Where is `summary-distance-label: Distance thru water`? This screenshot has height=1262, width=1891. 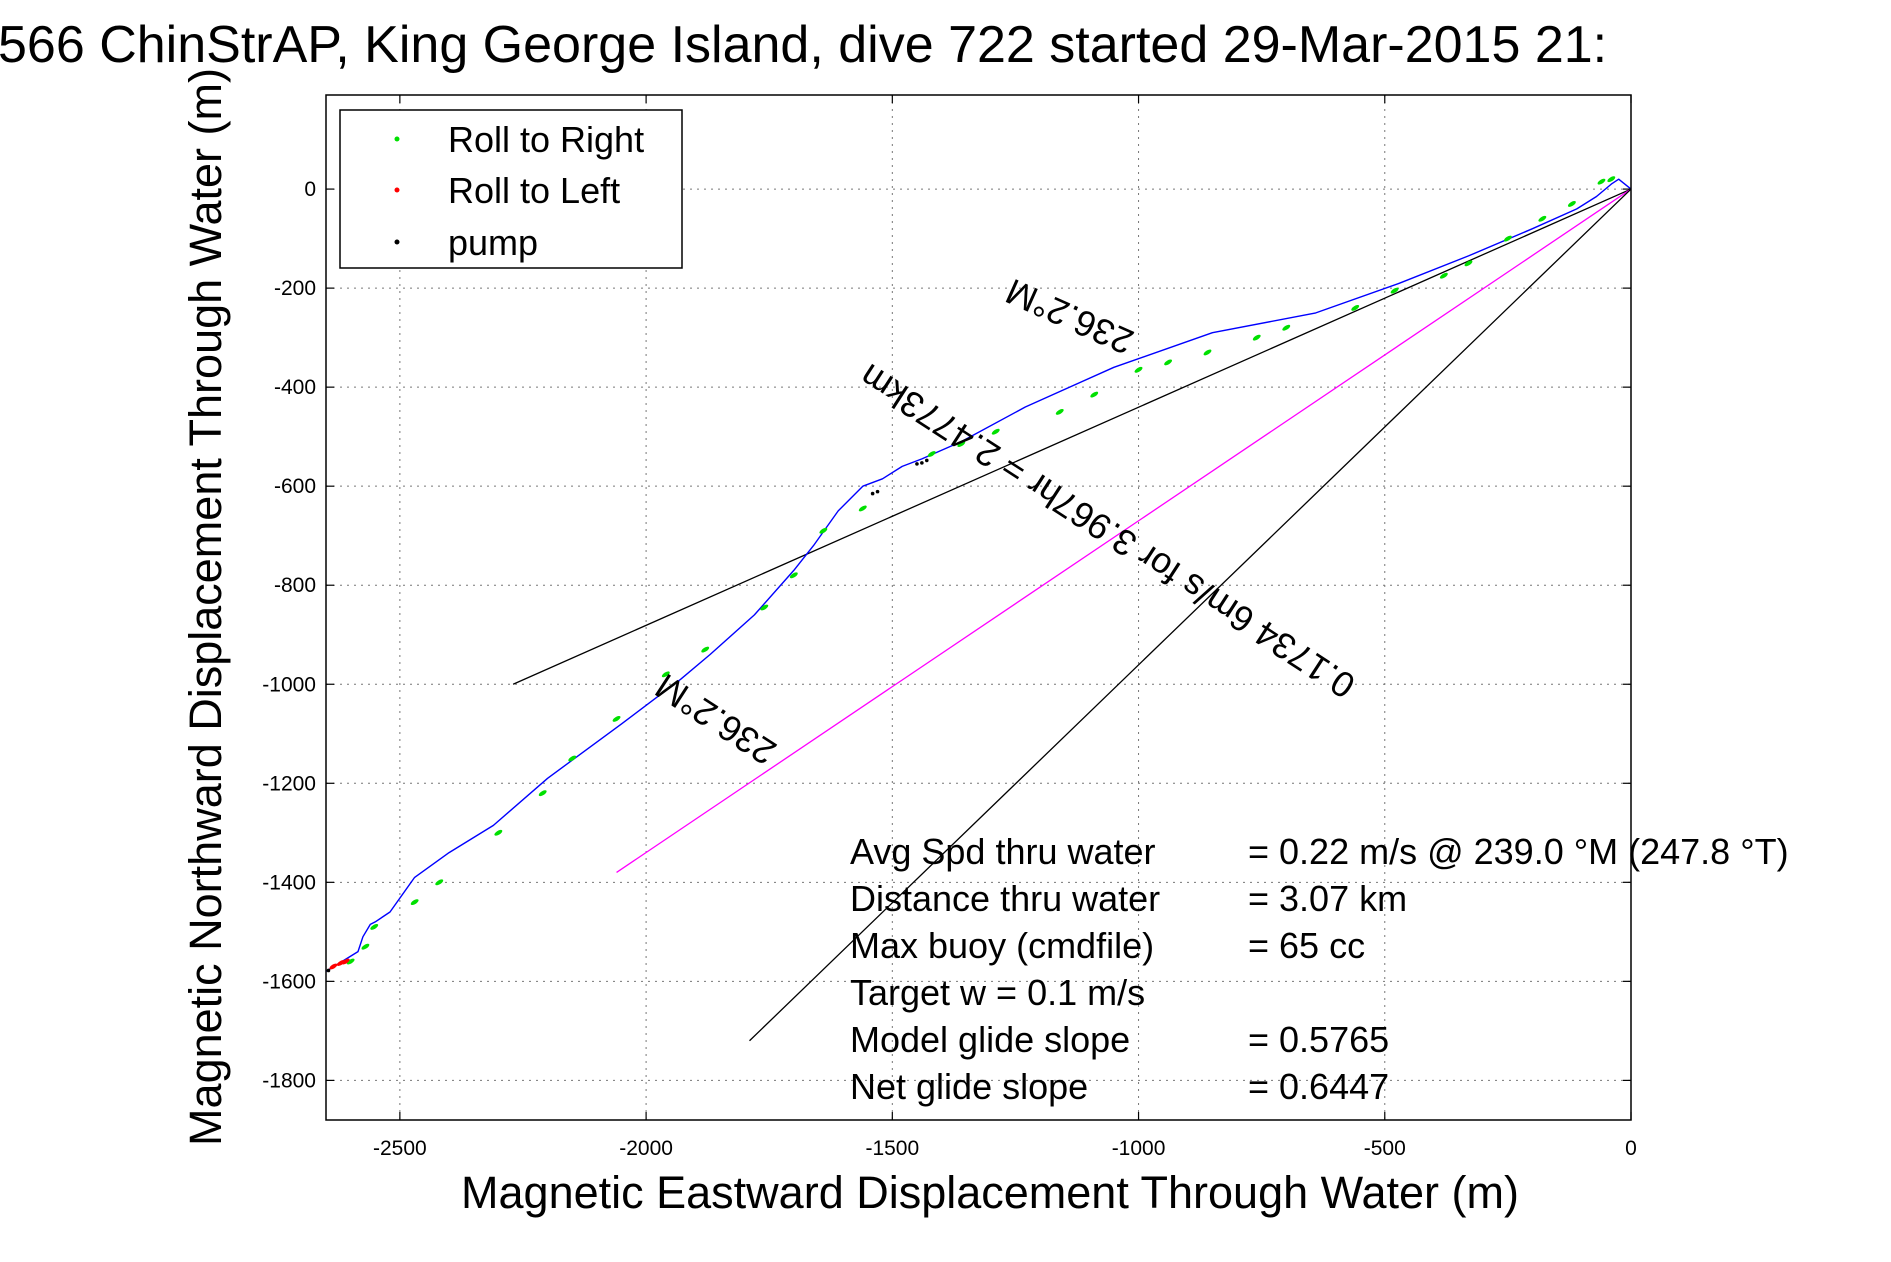
summary-distance-label: Distance thru water is located at coordinates (1005, 898).